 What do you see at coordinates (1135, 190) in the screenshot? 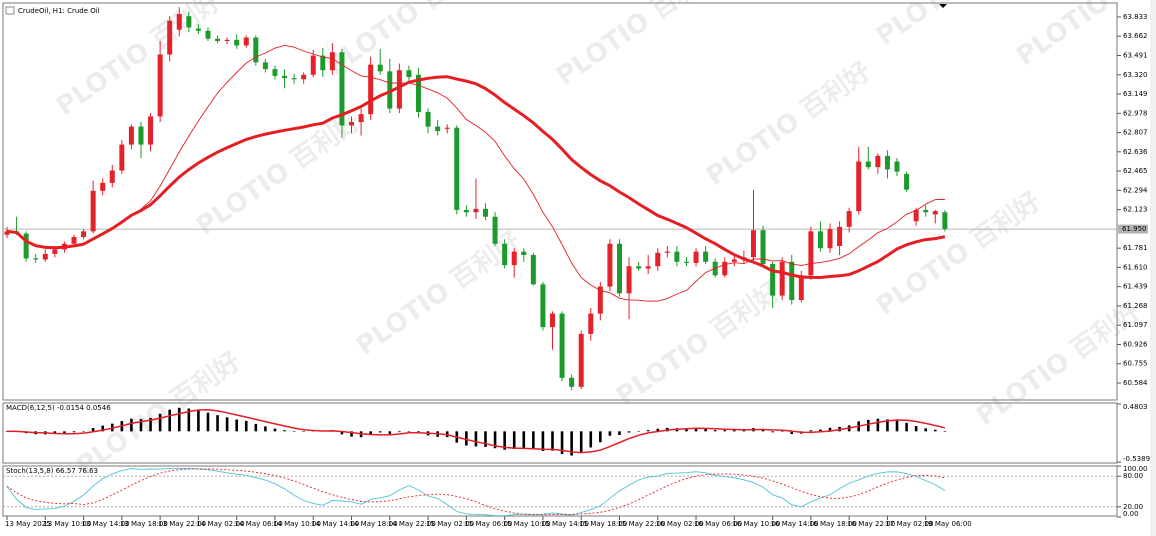
I see `y-tick-label: 62.294` at bounding box center [1135, 190].